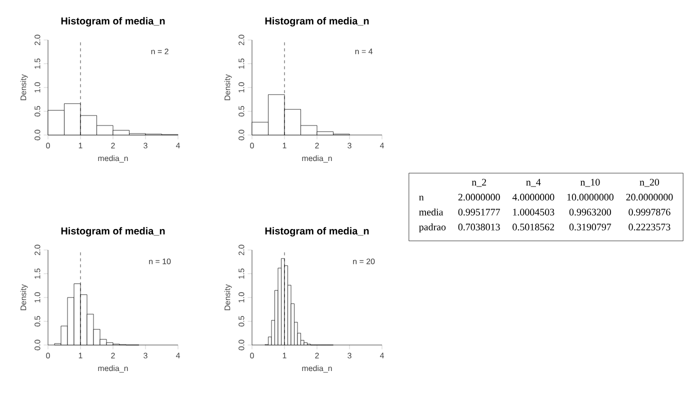 The width and height of the screenshot is (695, 417). Describe the element at coordinates (421, 198) in the screenshot. I see `category-label: n` at that location.